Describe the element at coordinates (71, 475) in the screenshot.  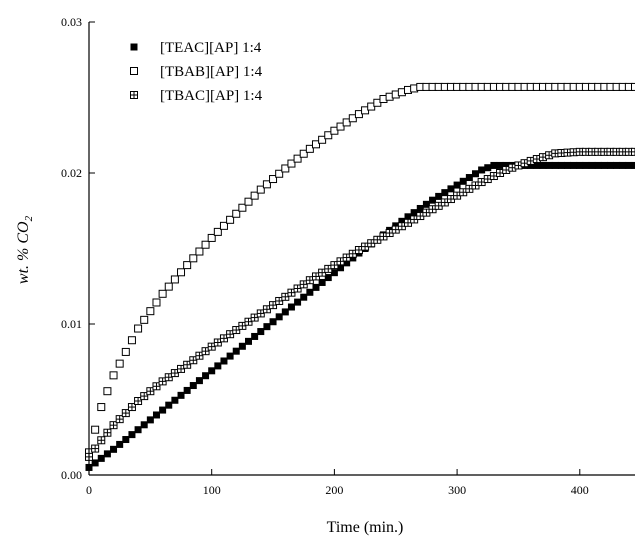
I see `y-tick-label: 0.00` at that location.